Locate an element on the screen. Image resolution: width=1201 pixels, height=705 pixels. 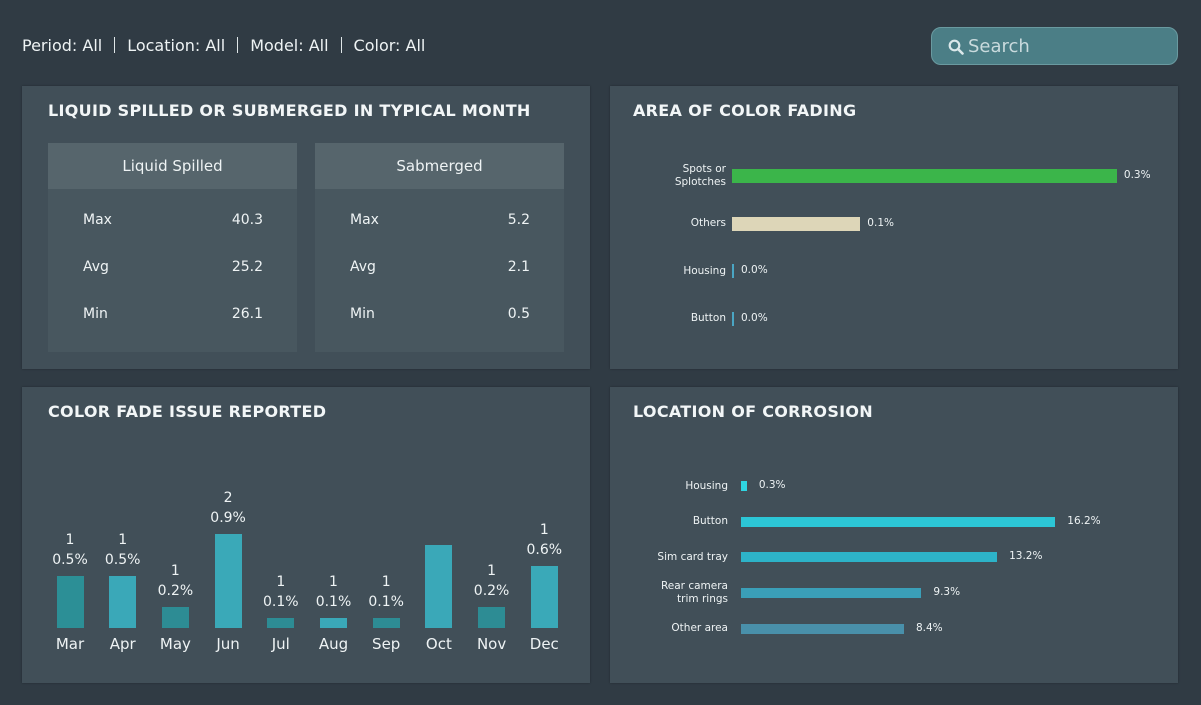
value-label: 9.3% is located at coordinates (947, 592).